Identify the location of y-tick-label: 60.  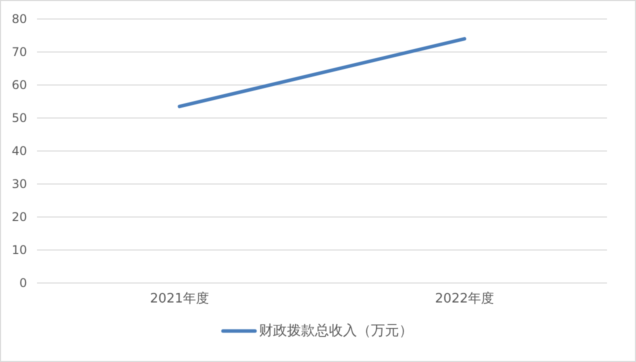
(19, 85).